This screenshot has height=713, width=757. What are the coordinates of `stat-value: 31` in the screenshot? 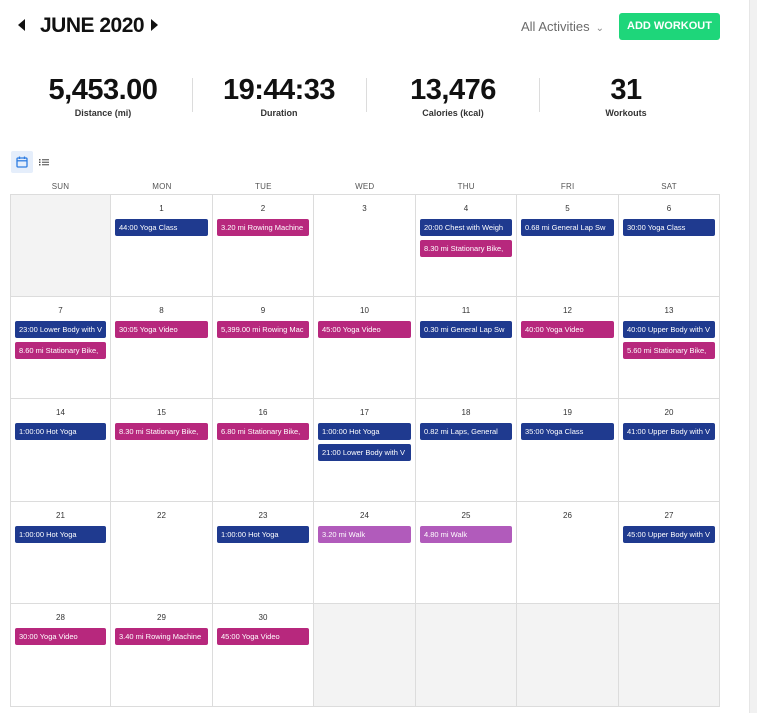 It's located at (626, 90).